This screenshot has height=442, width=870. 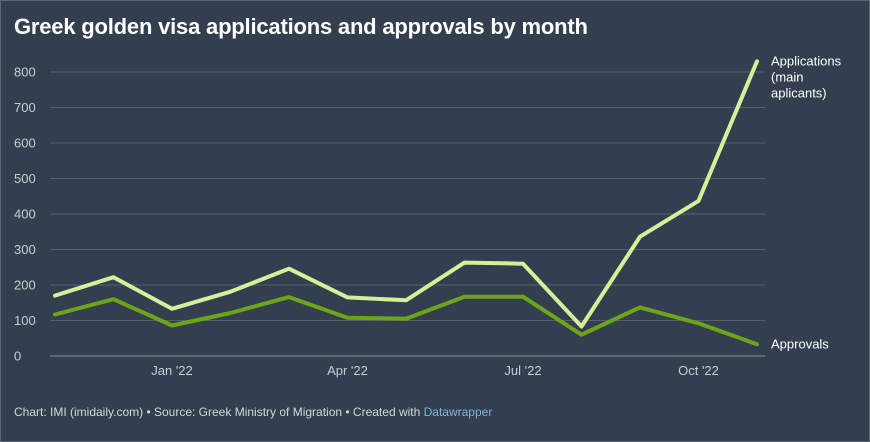 What do you see at coordinates (17, 356) in the screenshot?
I see `y-tick-label: 0` at bounding box center [17, 356].